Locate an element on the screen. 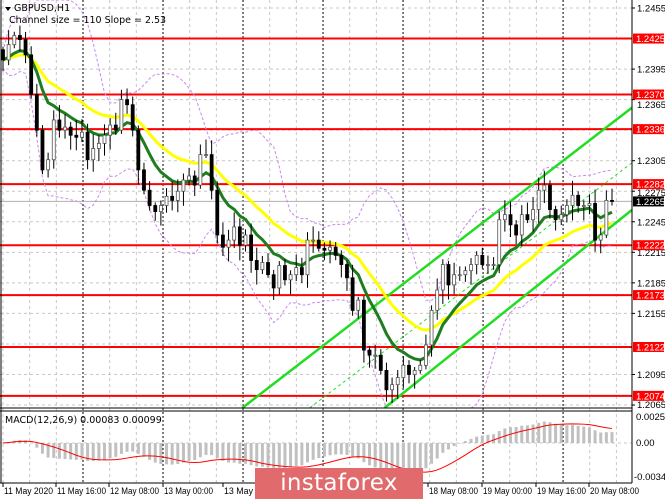 This screenshot has height=499, width=665. current-price-text: 1.2265 is located at coordinates (650, 202).